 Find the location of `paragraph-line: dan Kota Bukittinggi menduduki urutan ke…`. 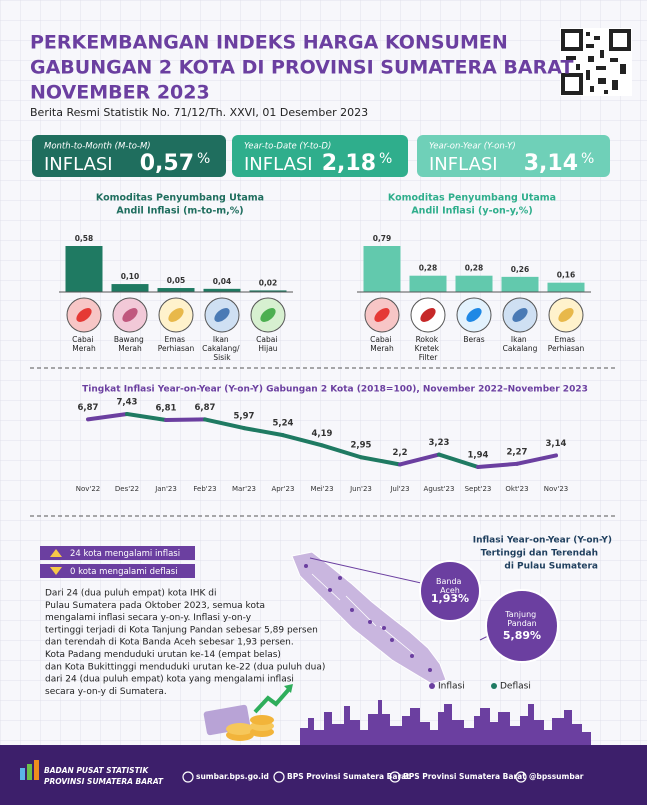

paragraph-line: dan Kota Bukittinggi menduduki urutan ke… is located at coordinates (185, 667).